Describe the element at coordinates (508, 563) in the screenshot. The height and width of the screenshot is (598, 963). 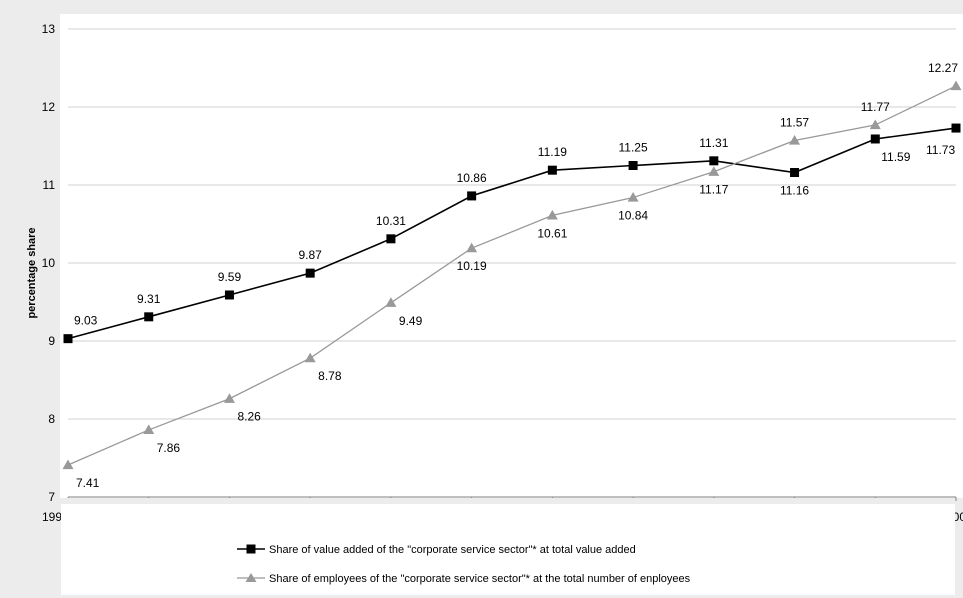
I see `legend-fill` at that location.